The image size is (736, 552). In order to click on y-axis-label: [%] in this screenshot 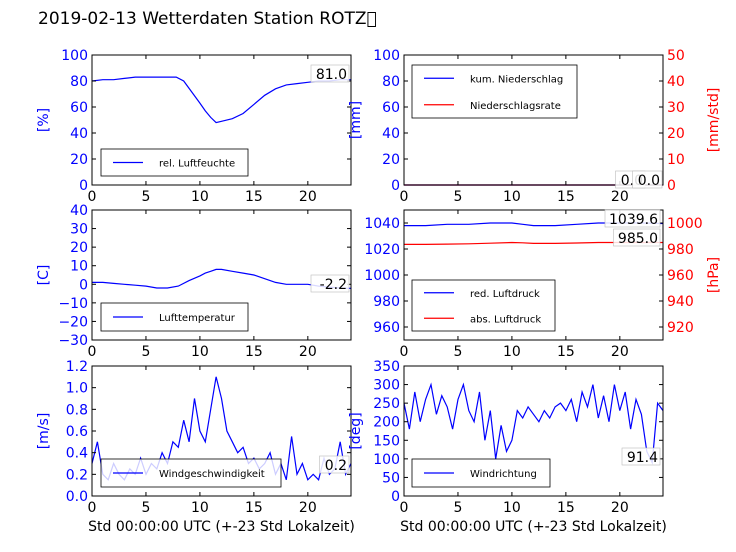, I will do `click(44, 120)`.